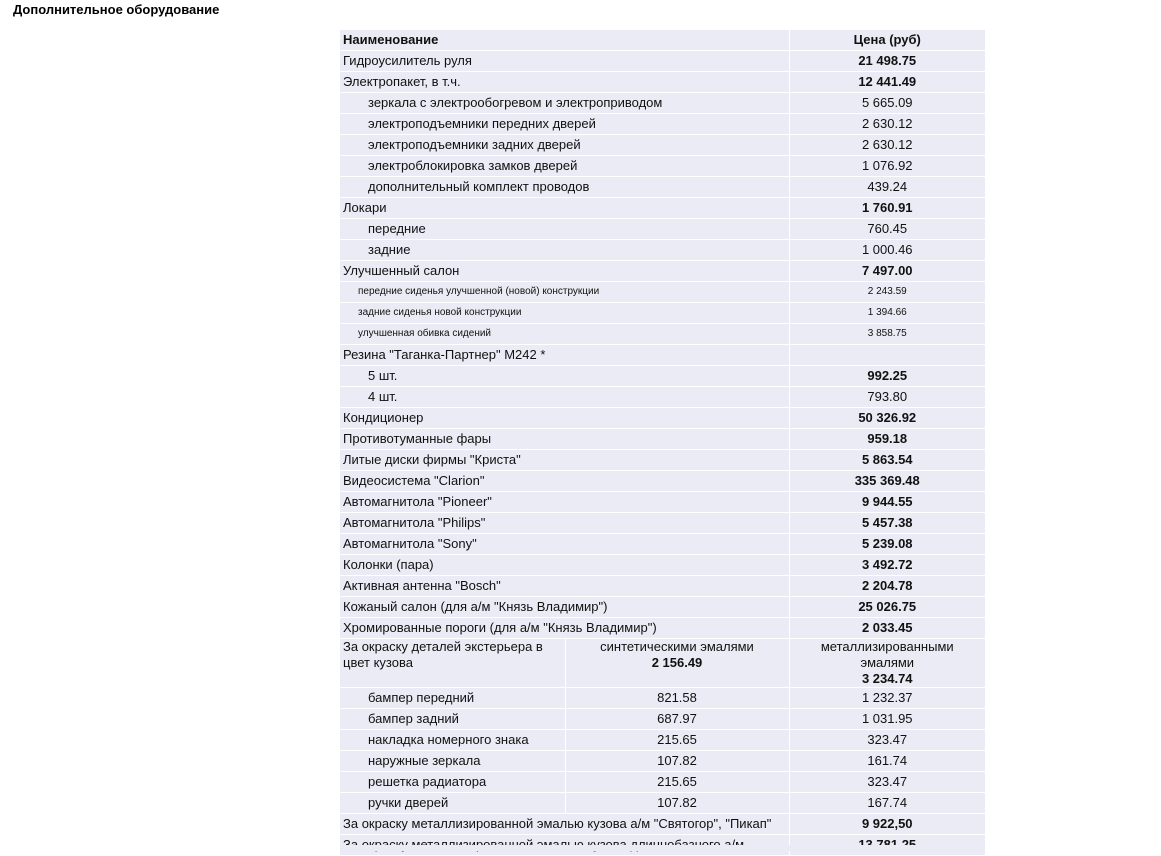  Describe the element at coordinates (565, 229) in the screenshot. I see `subitem-name: передние` at that location.